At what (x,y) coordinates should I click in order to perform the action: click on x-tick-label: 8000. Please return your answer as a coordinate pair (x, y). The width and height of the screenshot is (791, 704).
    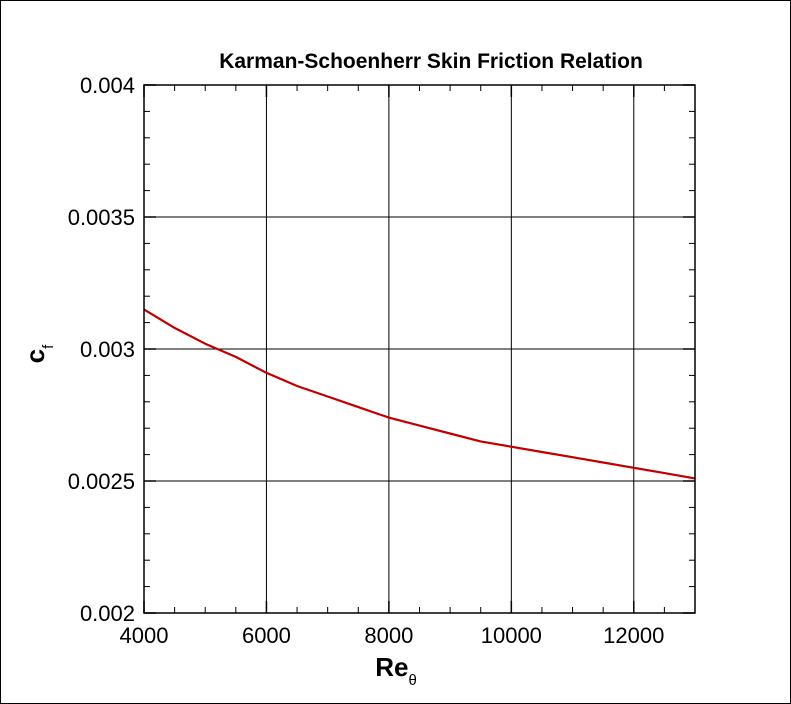
    Looking at the image, I should click on (388, 635).